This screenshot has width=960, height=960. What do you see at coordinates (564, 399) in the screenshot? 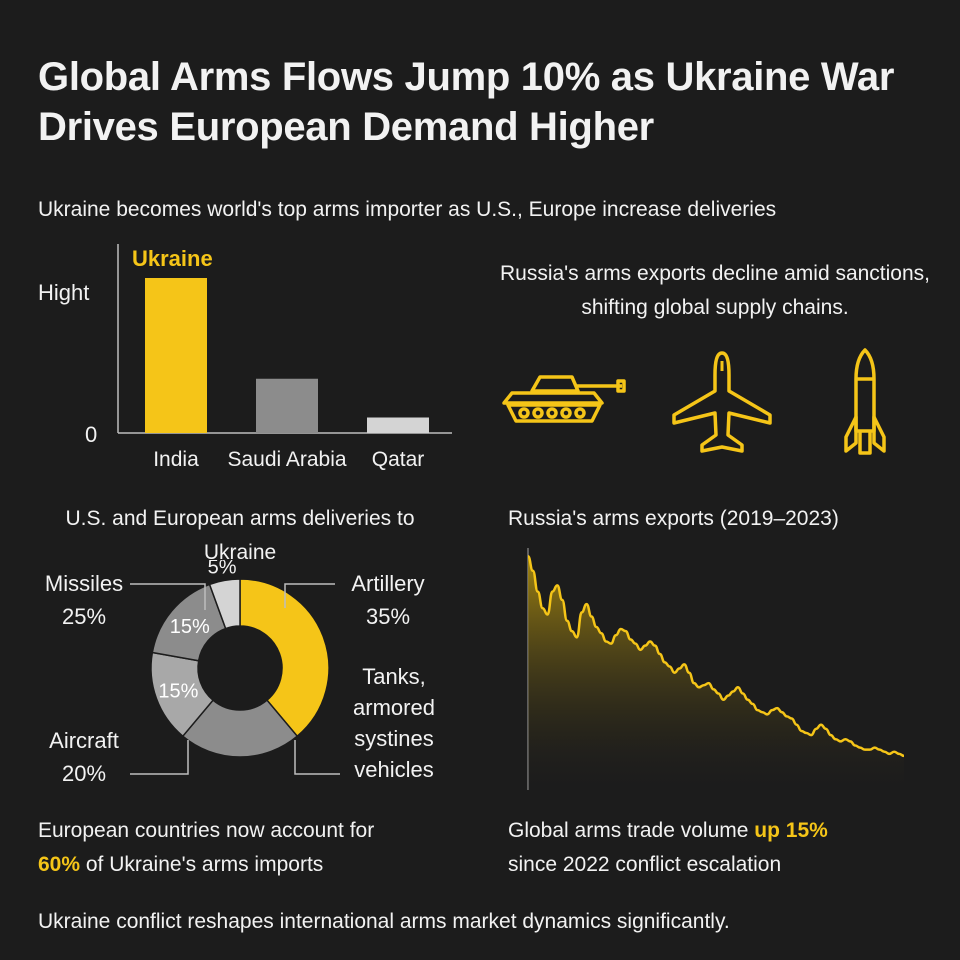
I see `tank-icon` at bounding box center [564, 399].